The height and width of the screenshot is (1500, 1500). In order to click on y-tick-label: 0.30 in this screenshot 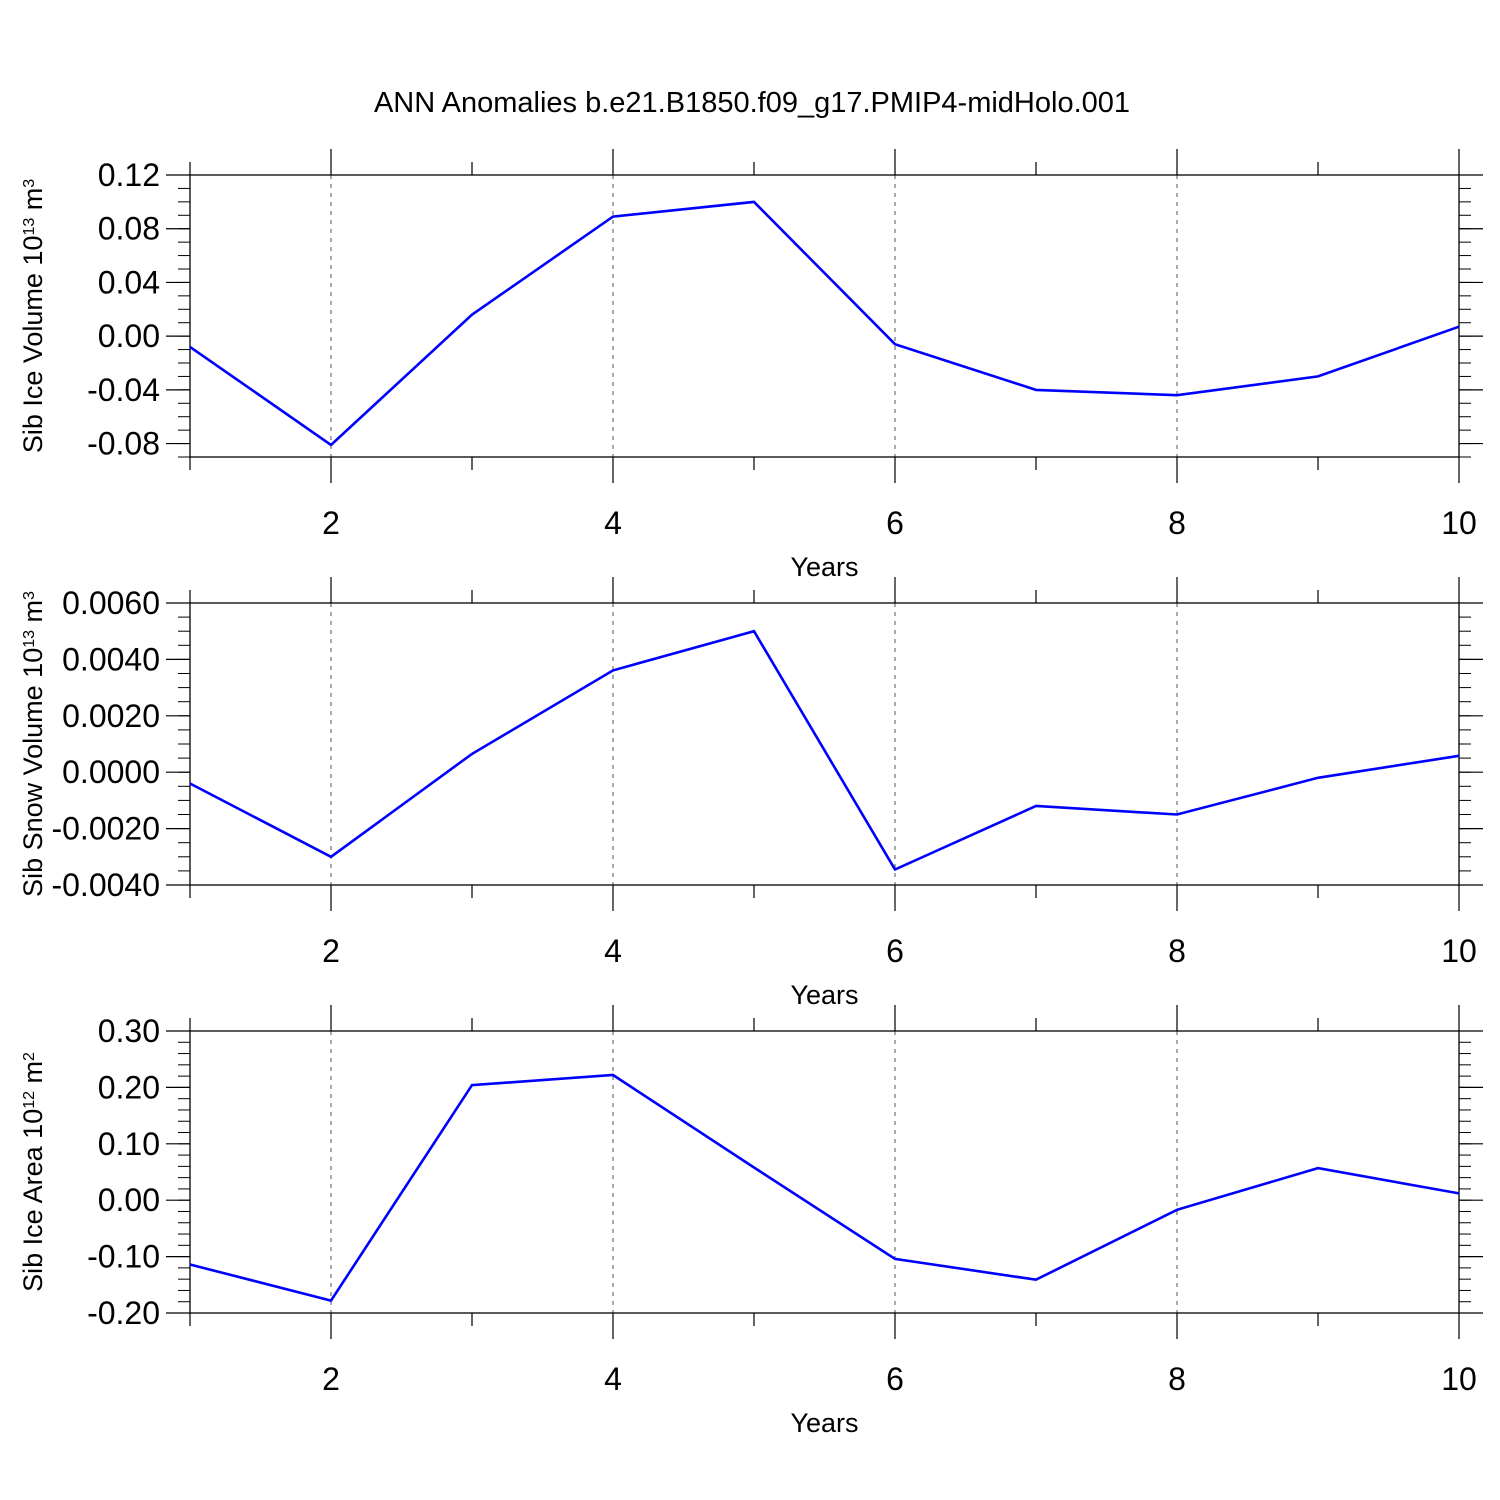, I will do `click(129, 1031)`.